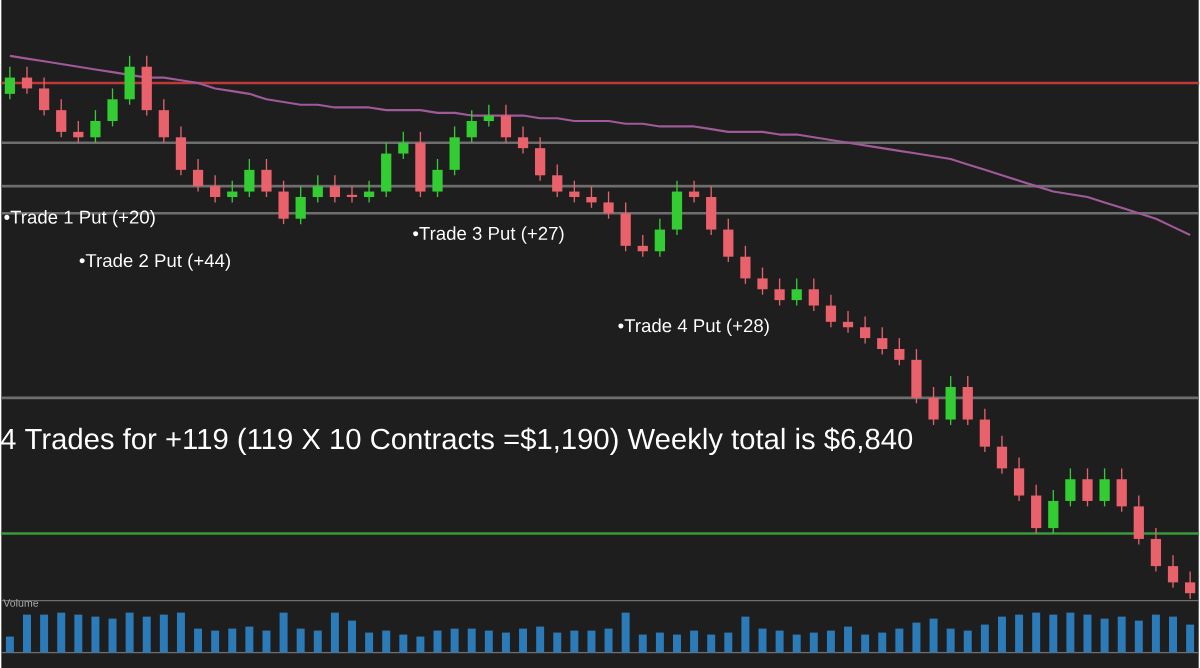  Describe the element at coordinates (693, 327) in the screenshot. I see `annotation: •Trade 4 Put (+28)` at that location.